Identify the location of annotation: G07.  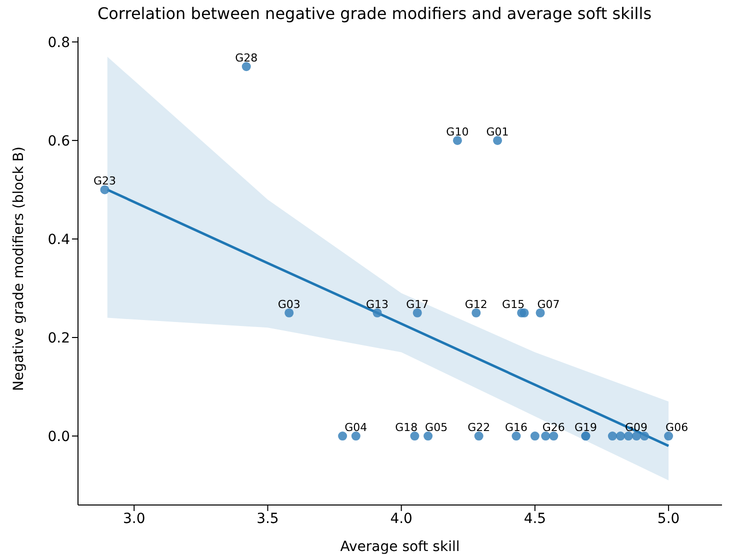
(548, 304).